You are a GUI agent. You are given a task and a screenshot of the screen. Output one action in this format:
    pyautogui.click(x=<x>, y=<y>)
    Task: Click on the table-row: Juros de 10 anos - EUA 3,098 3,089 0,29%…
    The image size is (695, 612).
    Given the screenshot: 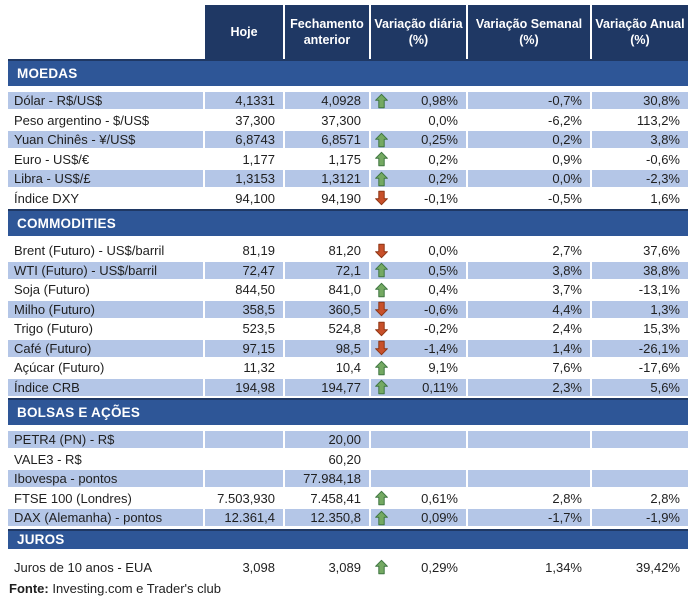 What is the action you would take?
    pyautogui.click(x=348, y=567)
    